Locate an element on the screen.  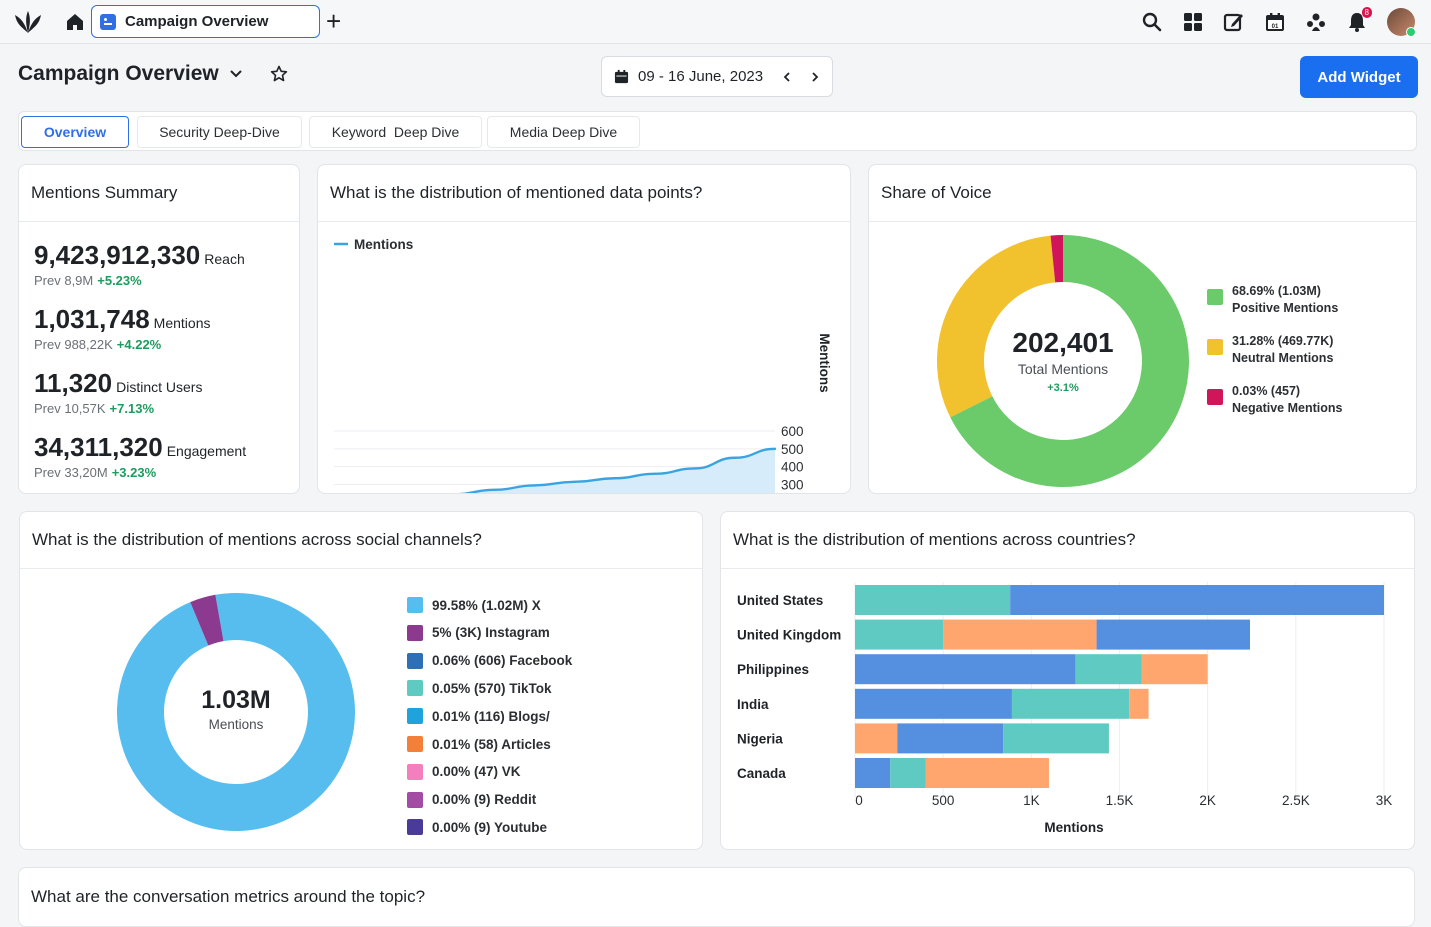
sov-total-value: 202,401 is located at coordinates (1063, 342).